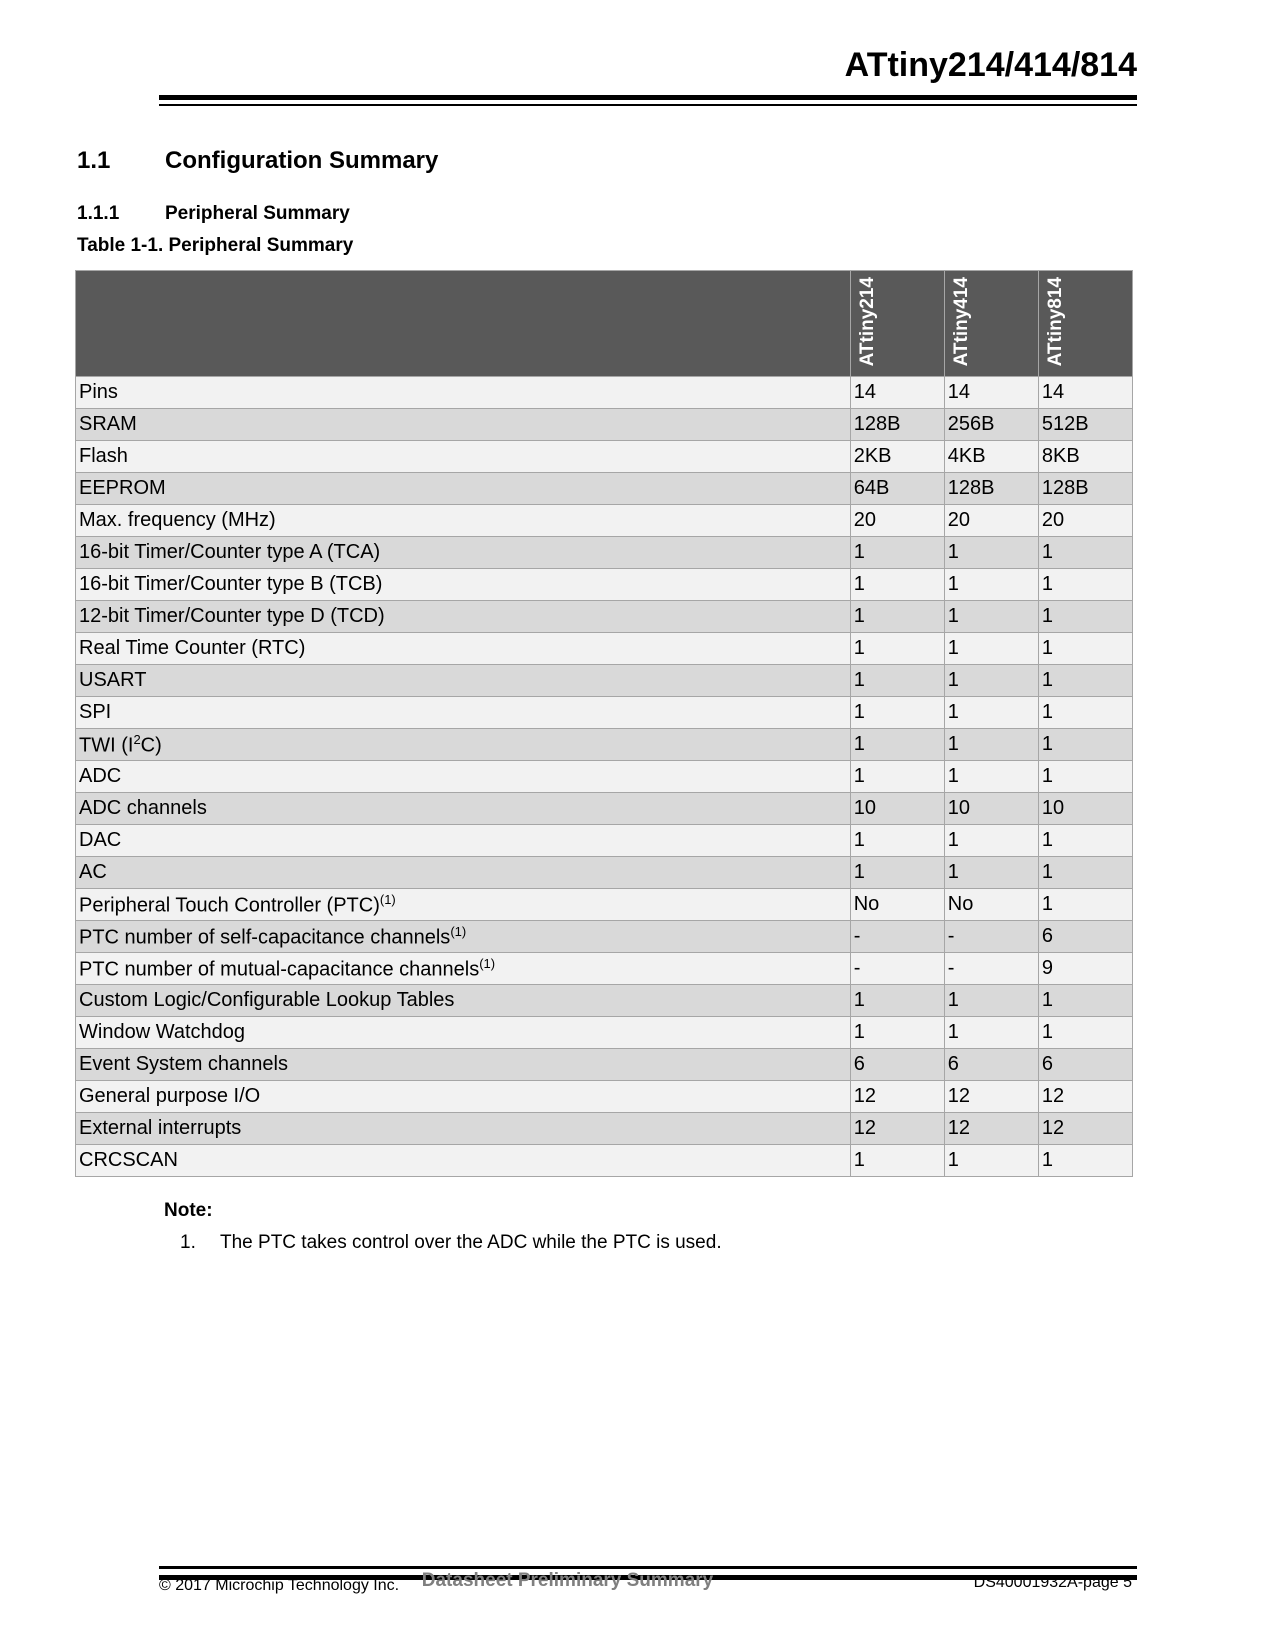 The width and height of the screenshot is (1275, 1650). Describe the element at coordinates (162, 1032) in the screenshot. I see `row-label-text: Window Watchdog` at that location.